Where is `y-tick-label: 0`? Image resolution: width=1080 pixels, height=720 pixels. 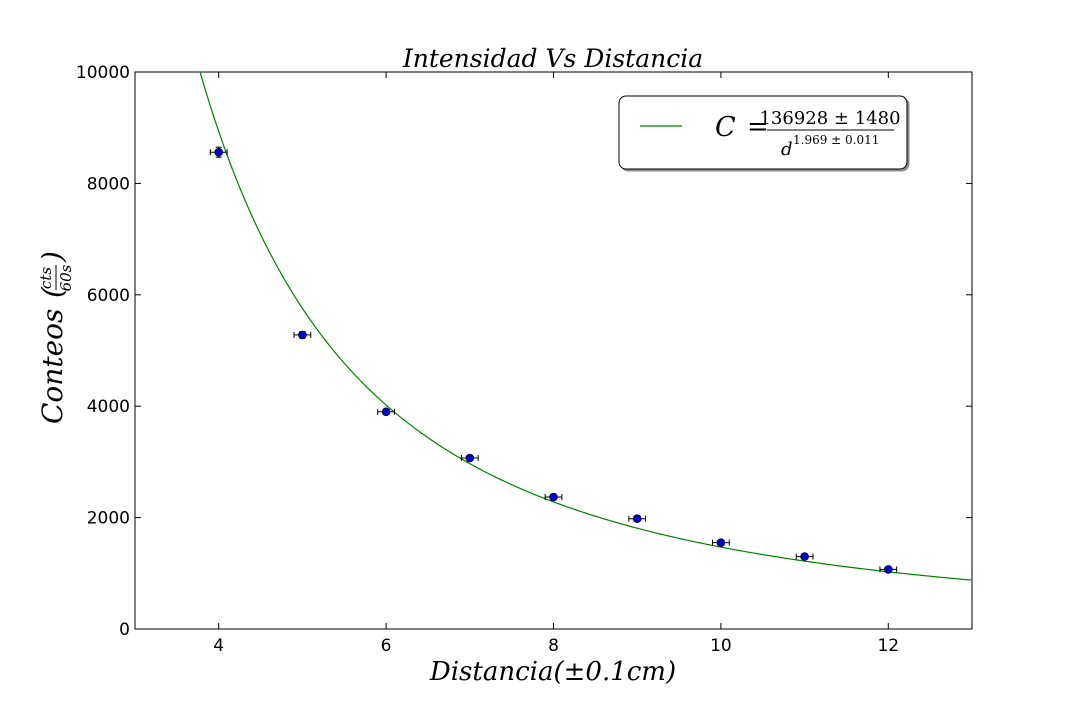 y-tick-label: 0 is located at coordinates (124, 630).